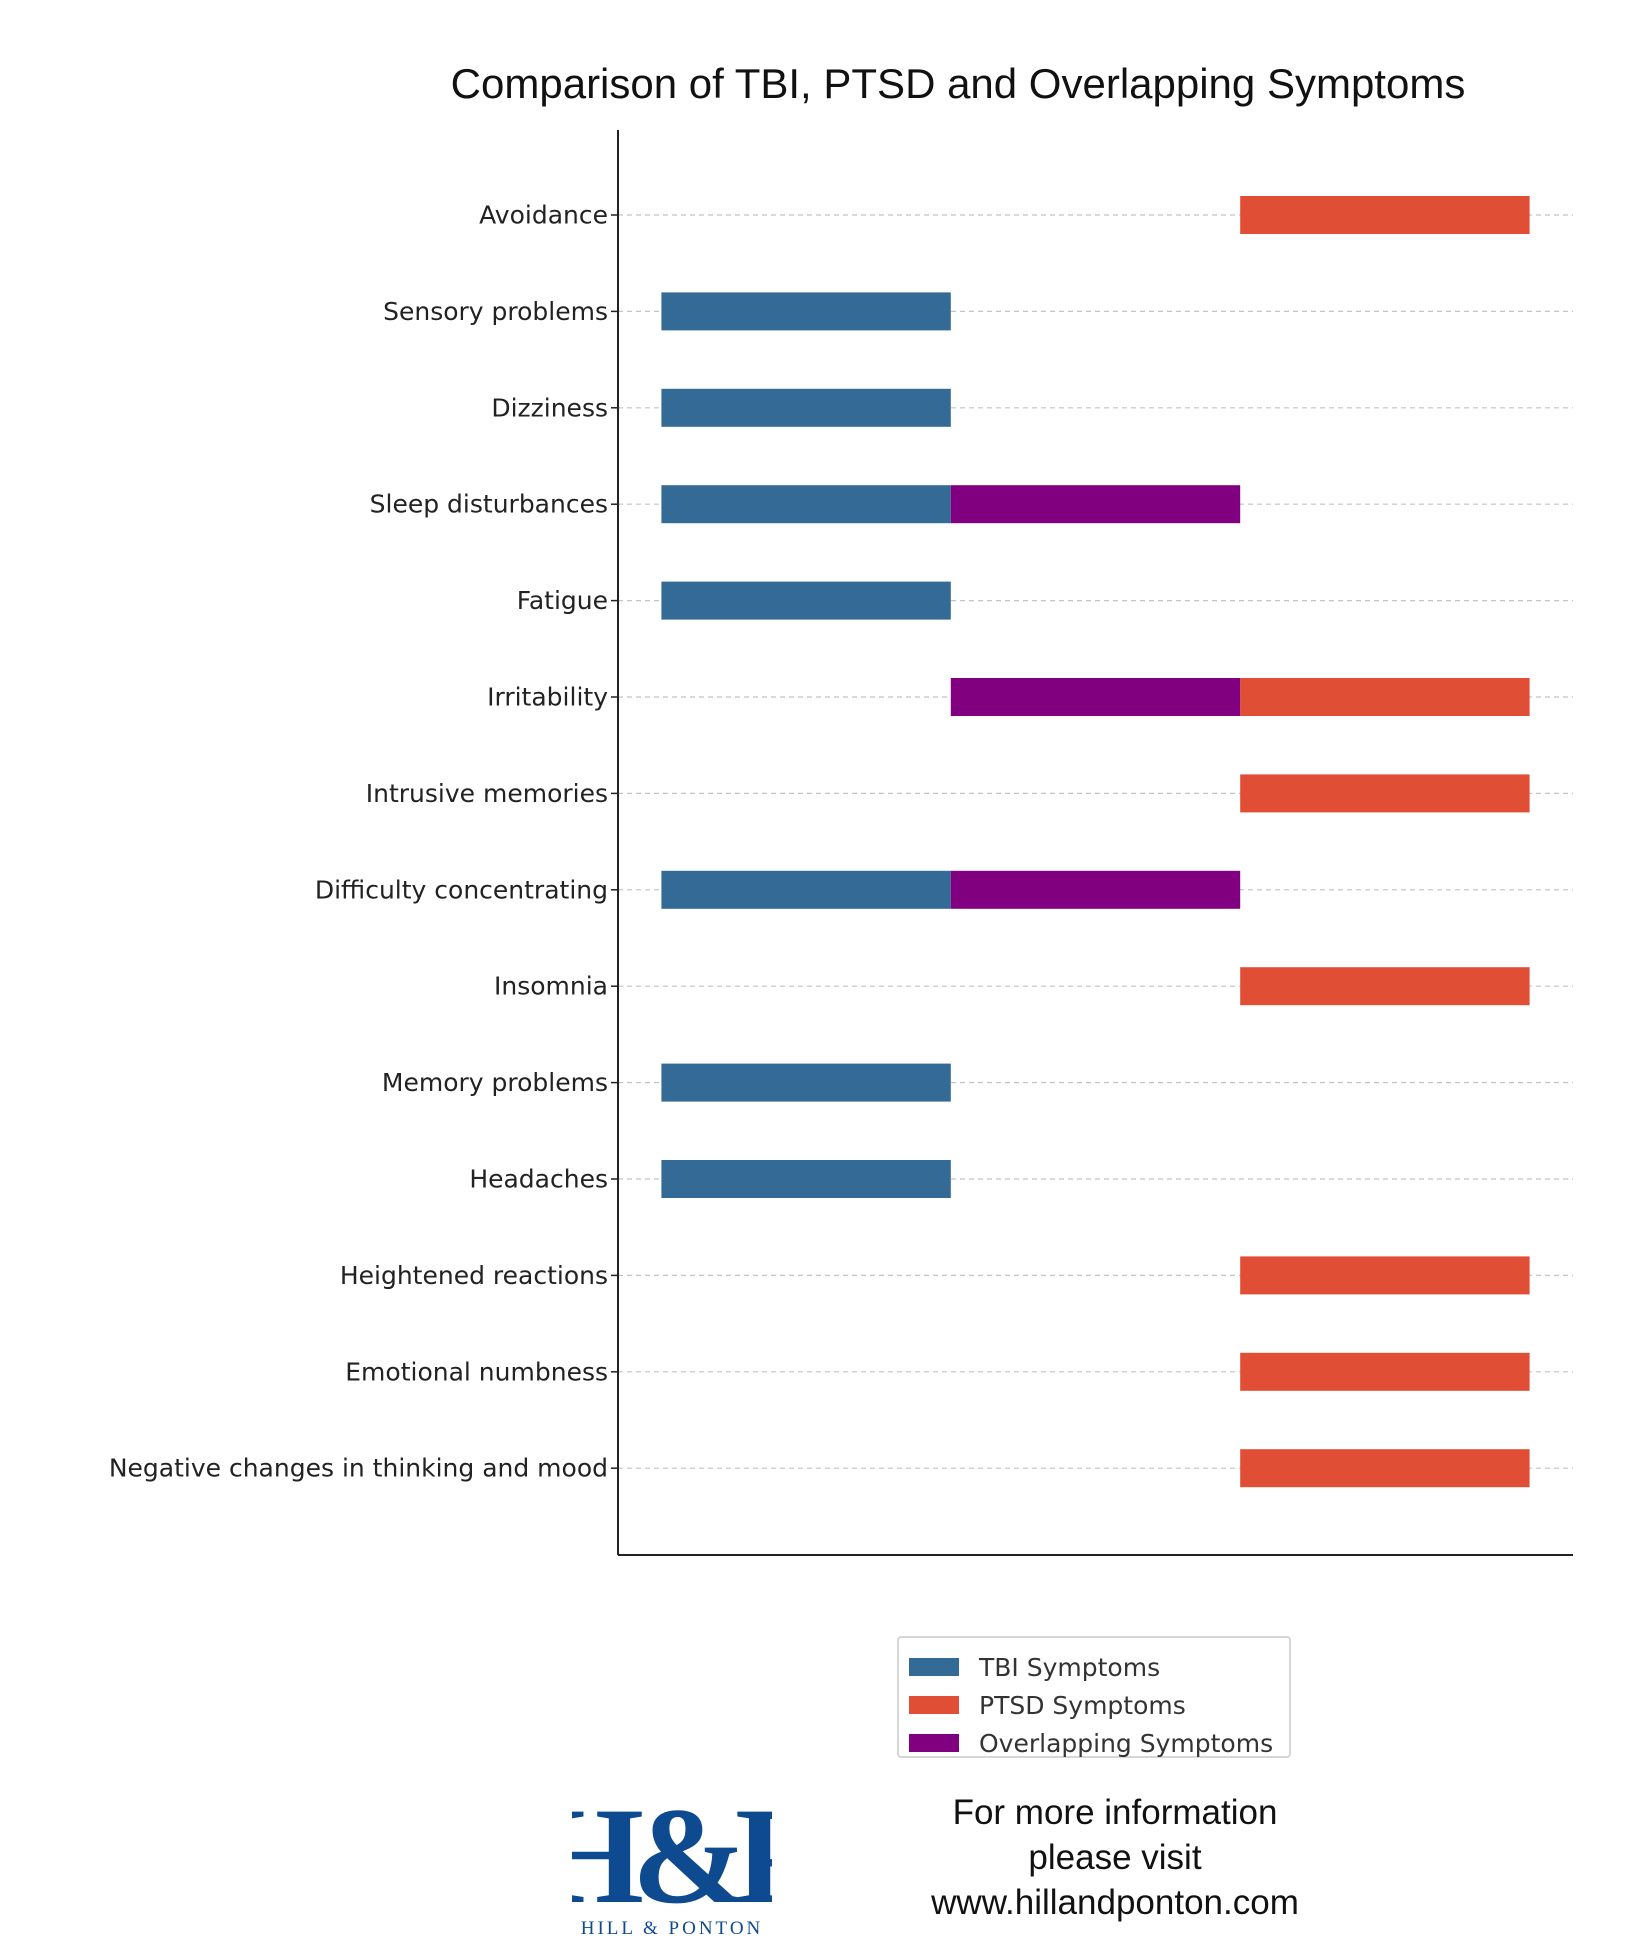  I want to click on y-tick-label-dizziness: Dizziness, so click(549, 407).